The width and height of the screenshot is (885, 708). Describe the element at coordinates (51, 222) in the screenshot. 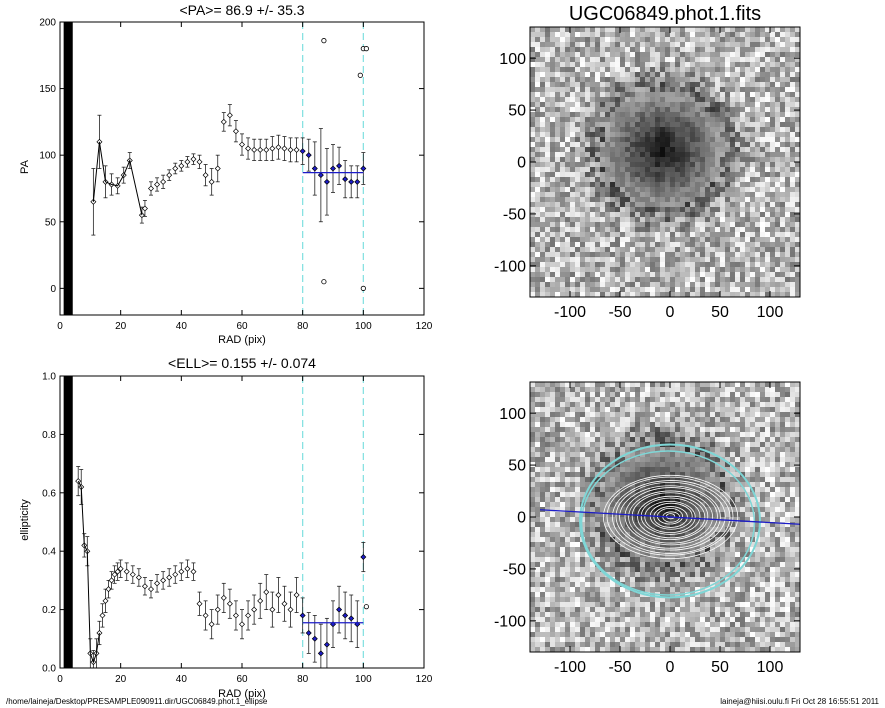

I see `pa-ytick-label: 50` at that location.